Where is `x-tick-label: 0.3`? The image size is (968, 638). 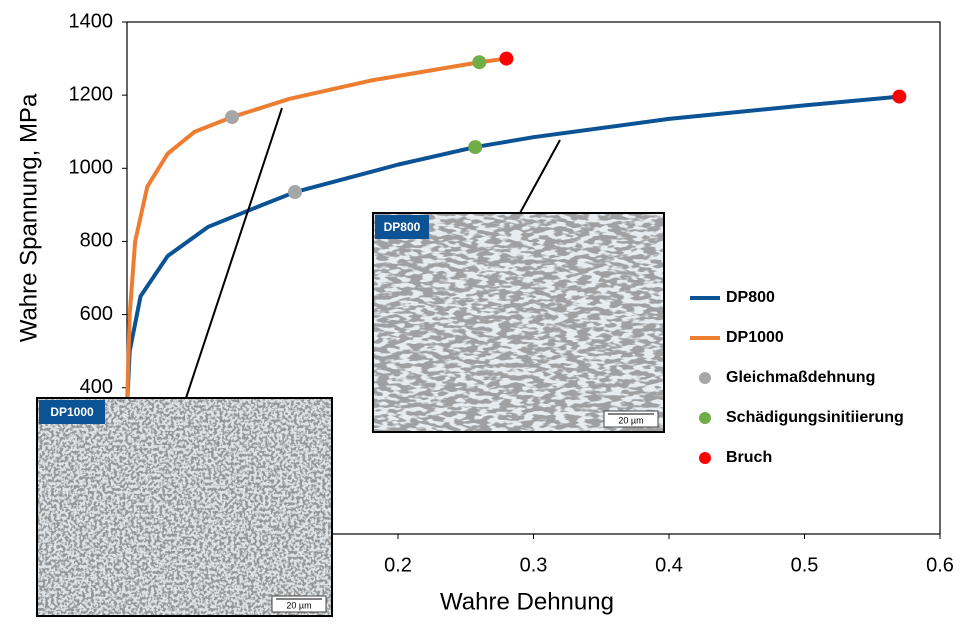
x-tick-label: 0.3 is located at coordinates (534, 565).